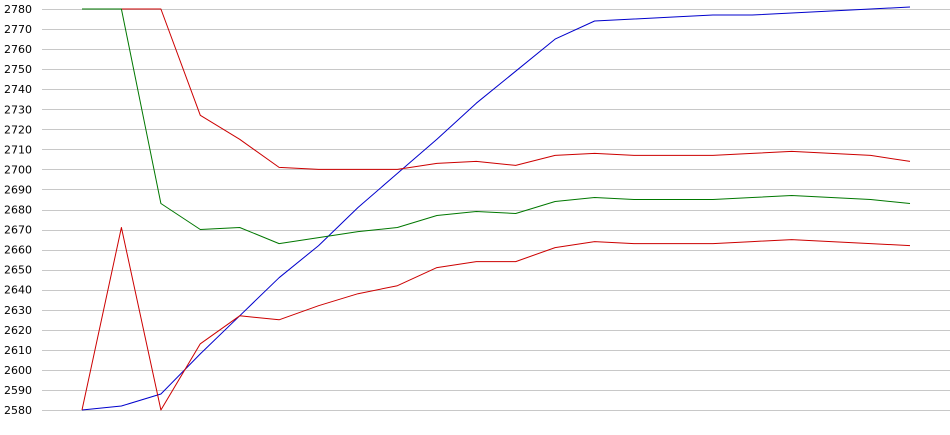 The image size is (950, 435). Describe the element at coordinates (18, 69) in the screenshot. I see `y-tick-label-2750: 2750` at that location.